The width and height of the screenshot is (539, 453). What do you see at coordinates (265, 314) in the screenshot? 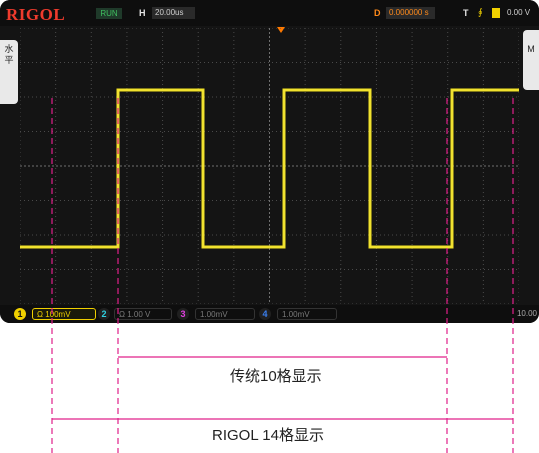
I see `channel-4-number: 4` at bounding box center [265, 314].